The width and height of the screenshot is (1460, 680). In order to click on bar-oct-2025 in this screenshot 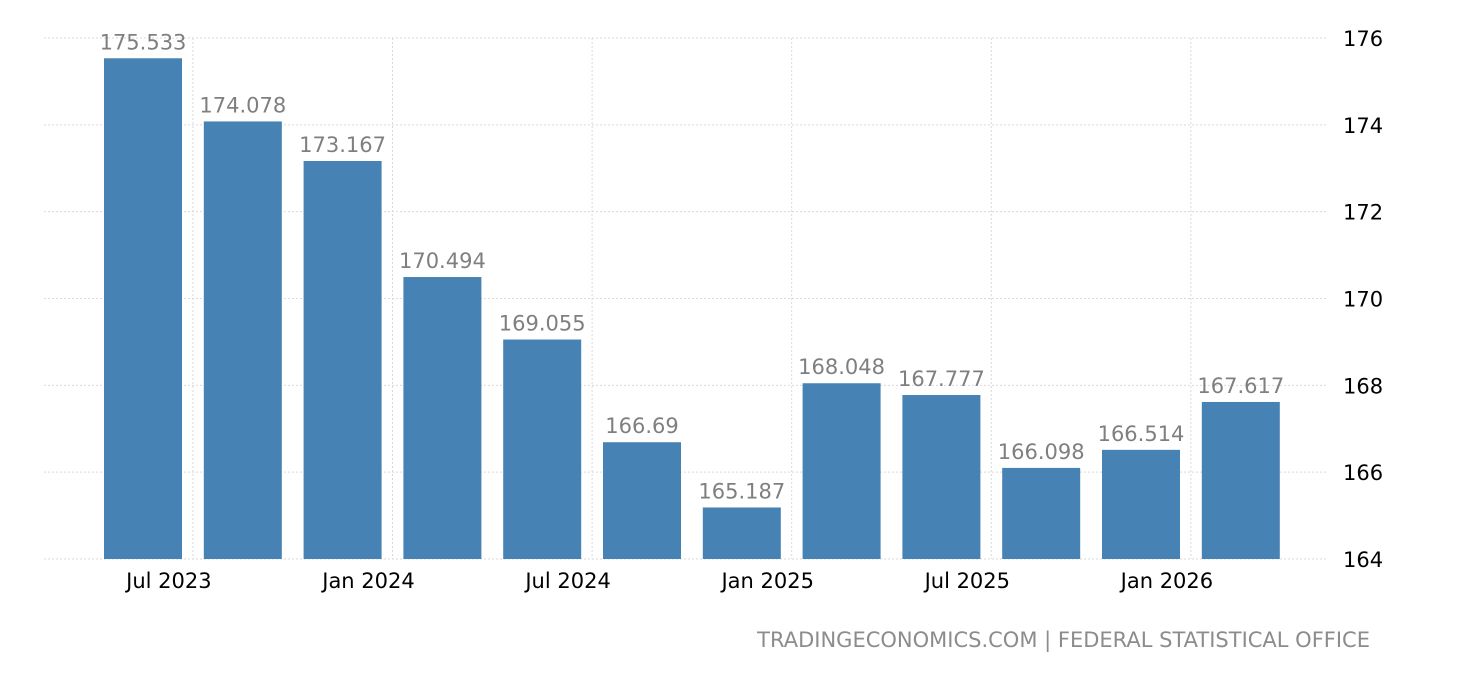, I will do `click(1041, 513)`.